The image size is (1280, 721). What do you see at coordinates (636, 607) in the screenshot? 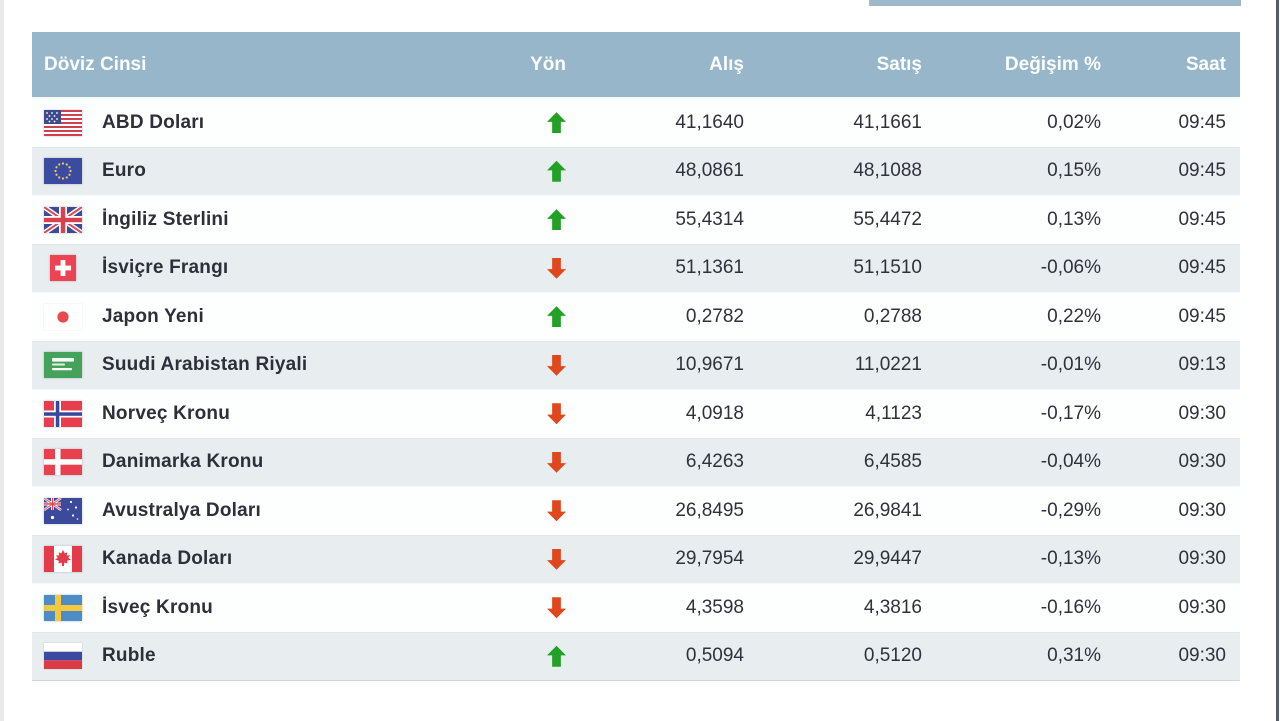
I see `table-row: İsveç Kronu 4,3598 4,3816 -0,16% 09:30` at bounding box center [636, 607].